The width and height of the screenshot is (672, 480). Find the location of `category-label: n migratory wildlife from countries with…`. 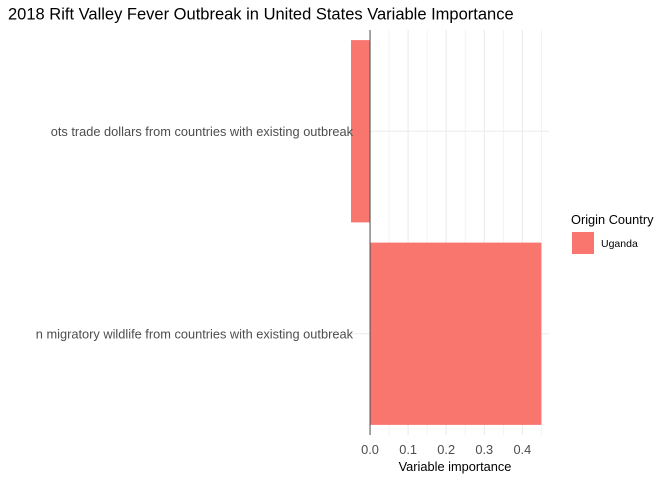

category-label: n migratory wildlife from countries with… is located at coordinates (195, 333).